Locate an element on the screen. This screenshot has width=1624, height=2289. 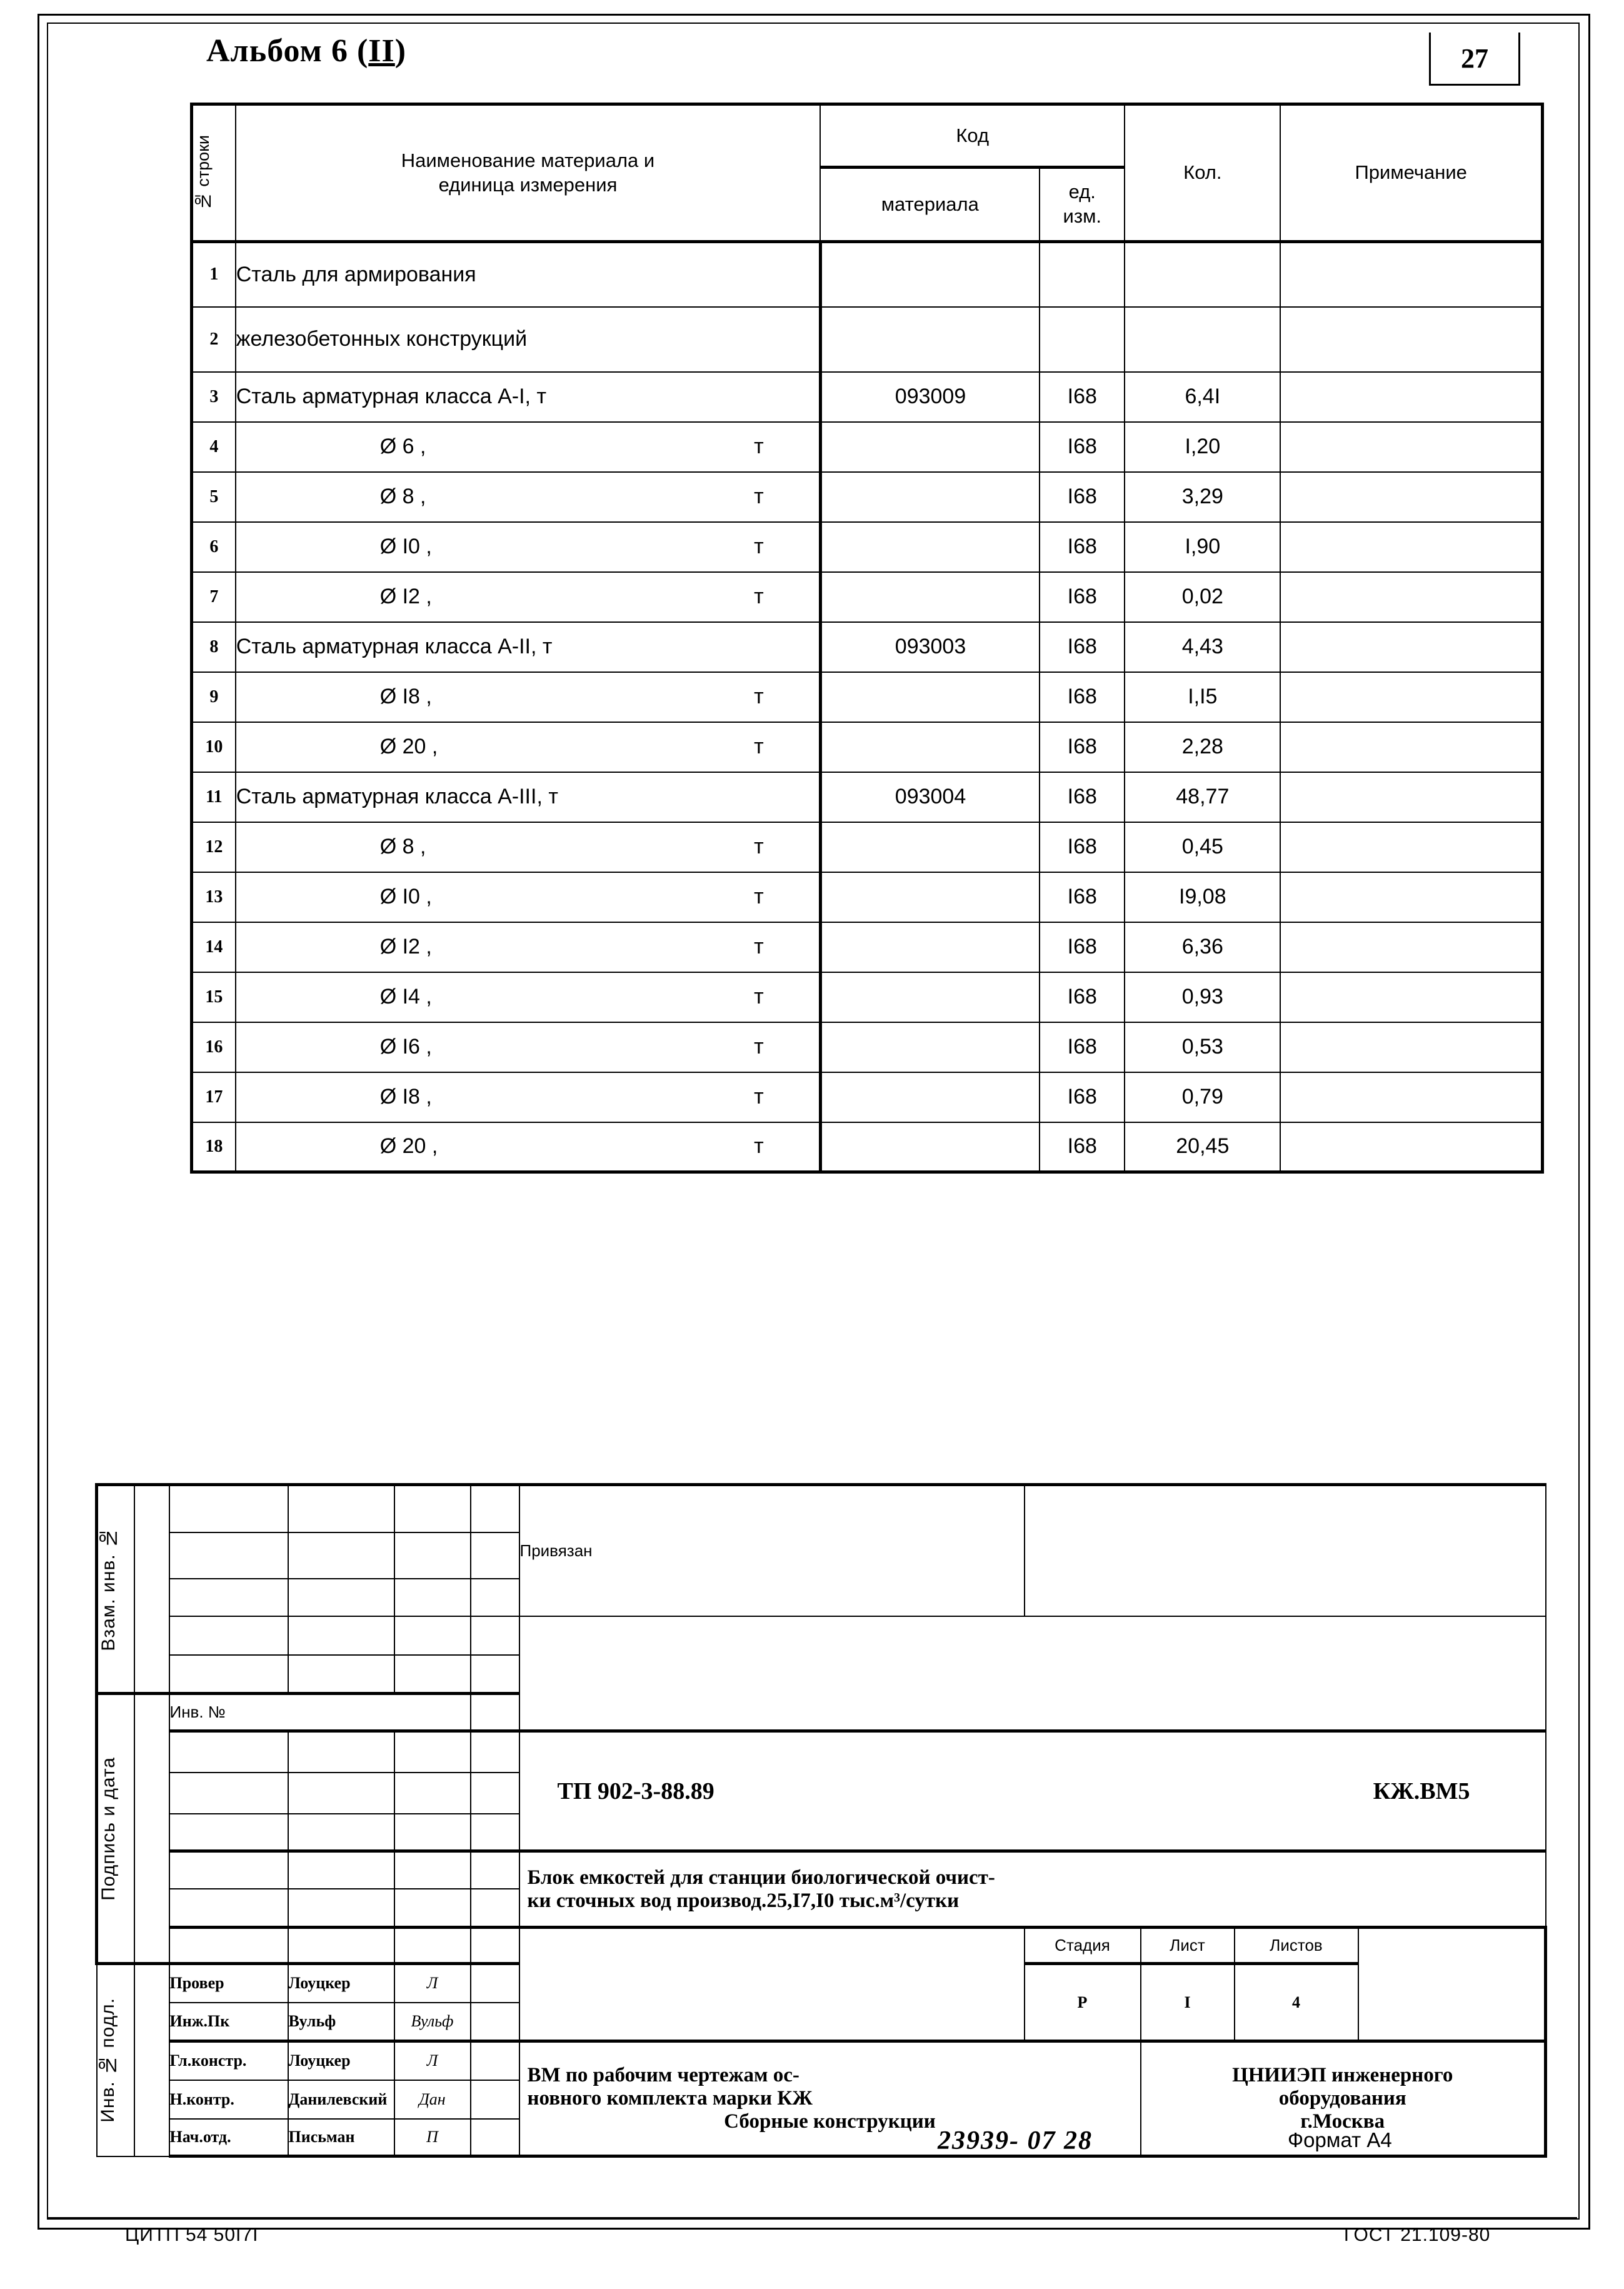
change-cell-r1c2 is located at coordinates (341, 1508).